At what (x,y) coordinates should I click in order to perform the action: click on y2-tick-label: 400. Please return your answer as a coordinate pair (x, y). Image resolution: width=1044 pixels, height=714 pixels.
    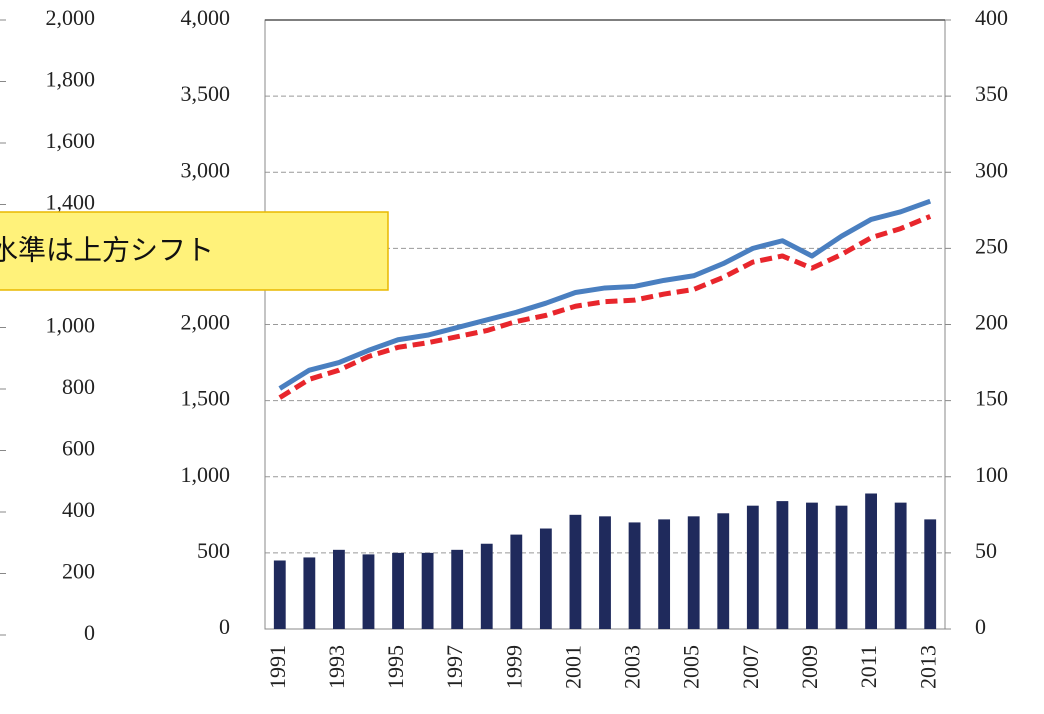
    Looking at the image, I should click on (991, 17).